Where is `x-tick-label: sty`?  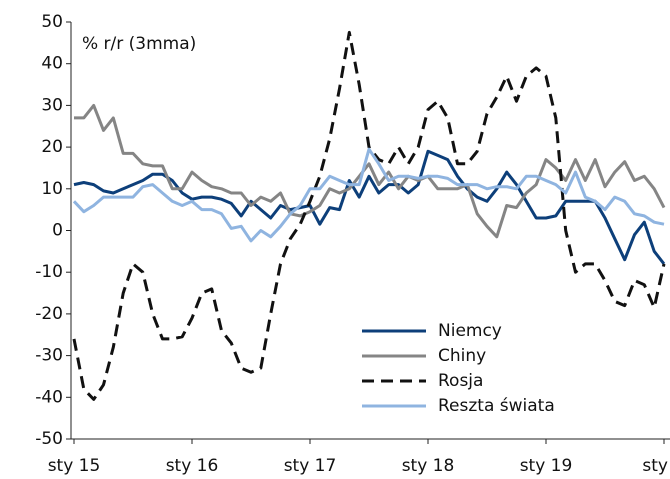 x-tick-label: sty is located at coordinates (655, 466).